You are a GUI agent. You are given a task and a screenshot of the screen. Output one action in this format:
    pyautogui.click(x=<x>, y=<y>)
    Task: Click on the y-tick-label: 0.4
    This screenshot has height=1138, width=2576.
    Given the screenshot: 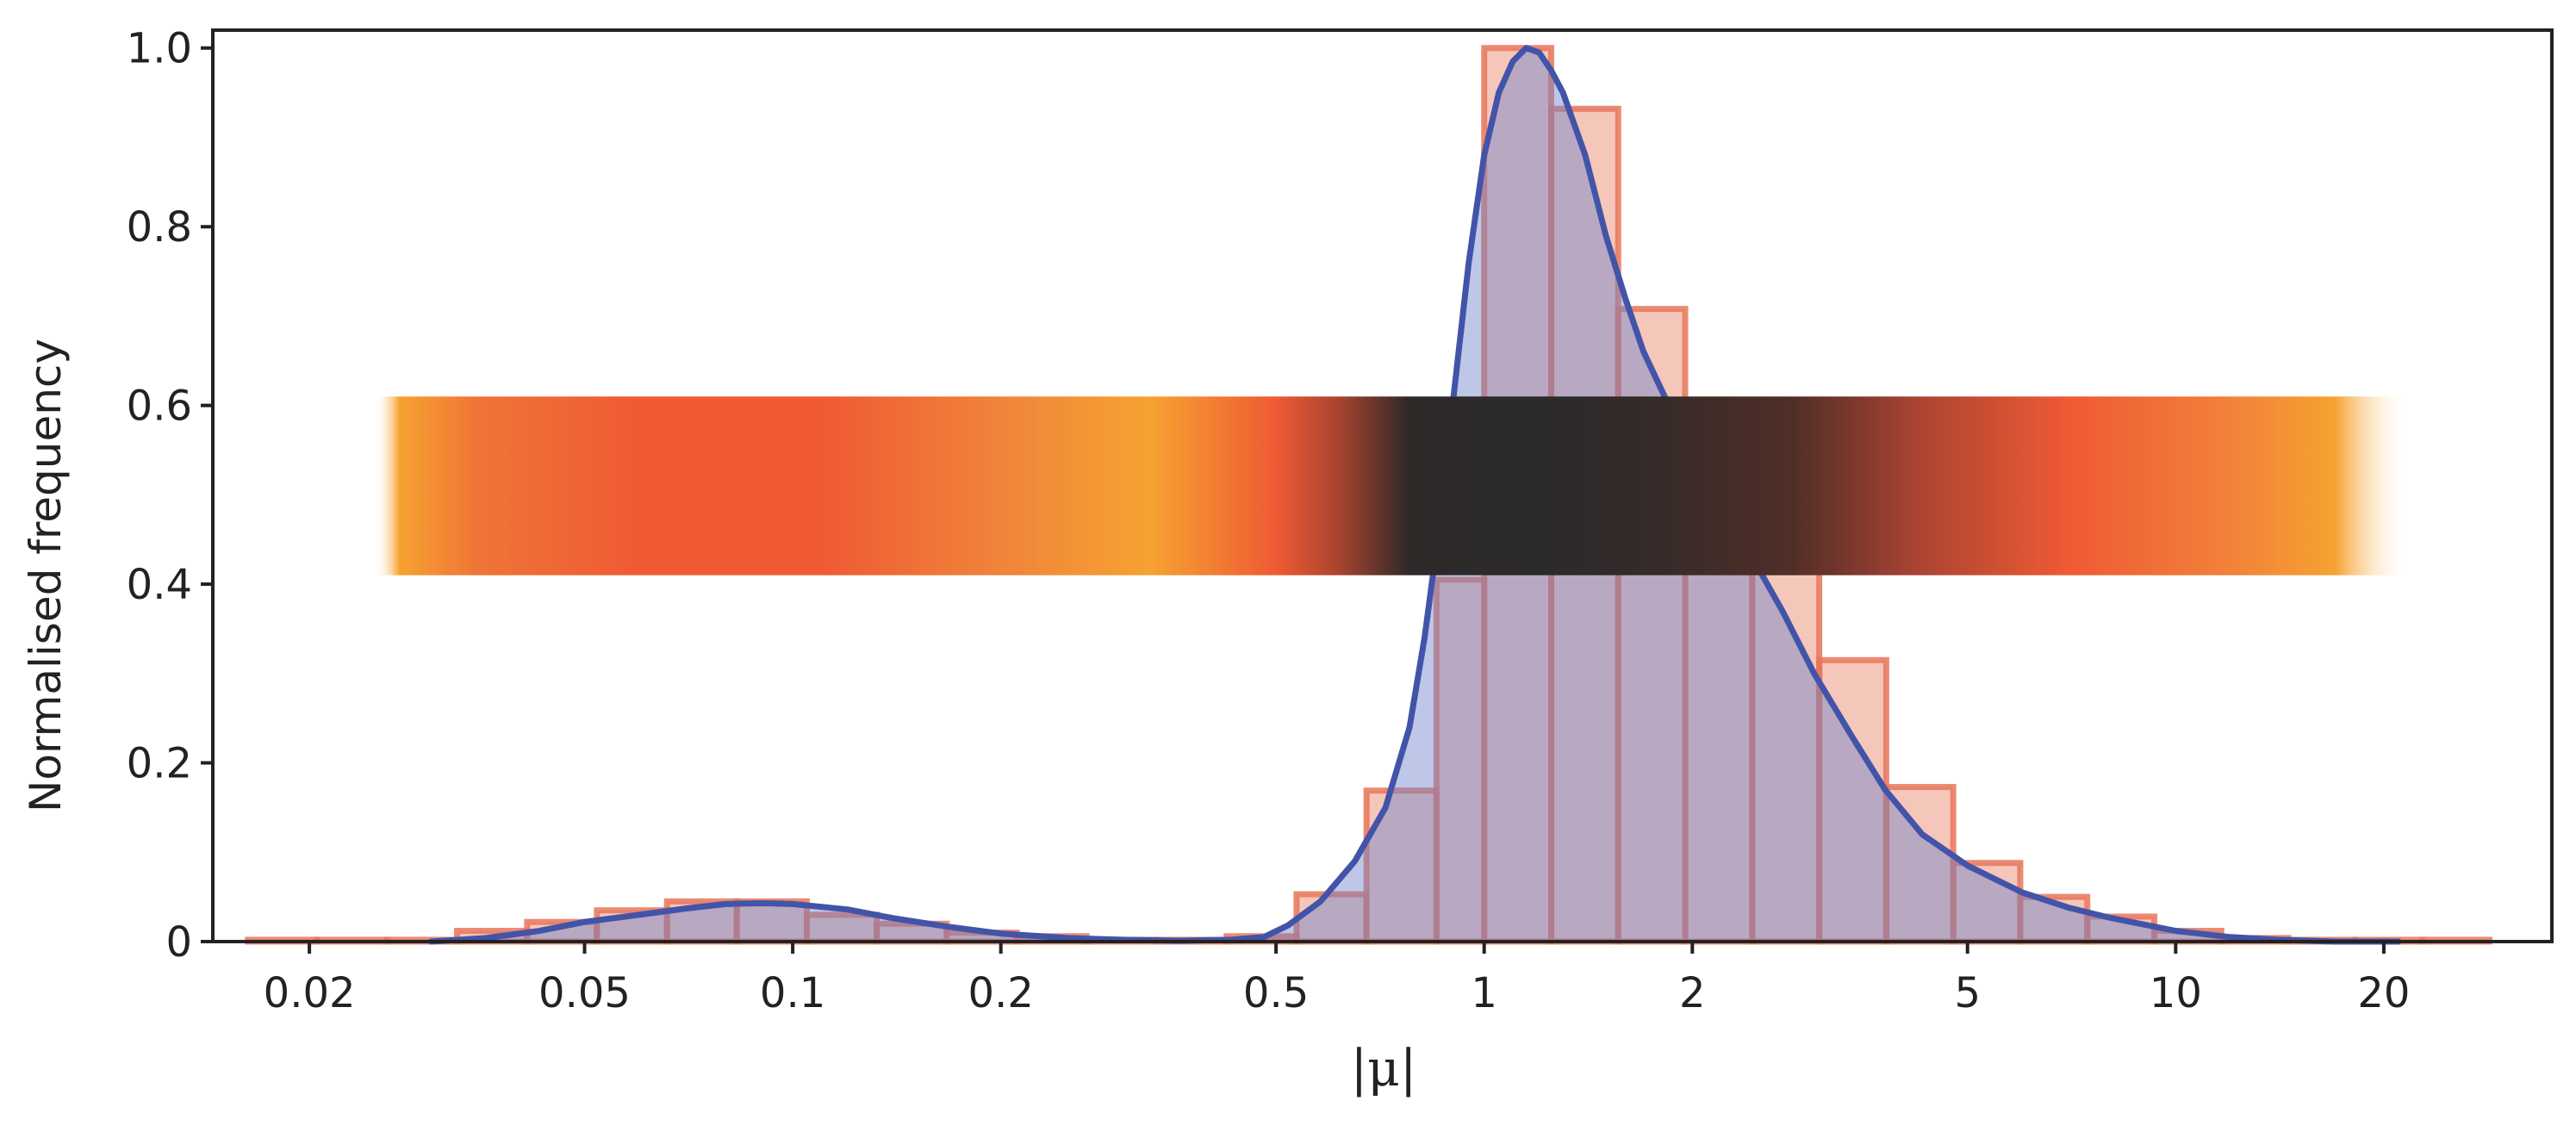 What is the action you would take?
    pyautogui.click(x=160, y=585)
    